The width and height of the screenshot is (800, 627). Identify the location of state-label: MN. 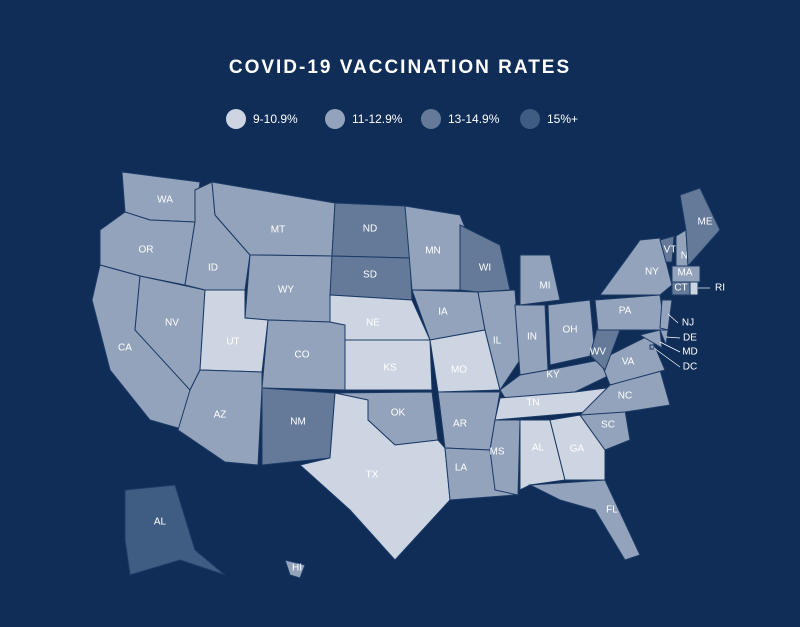
(433, 251).